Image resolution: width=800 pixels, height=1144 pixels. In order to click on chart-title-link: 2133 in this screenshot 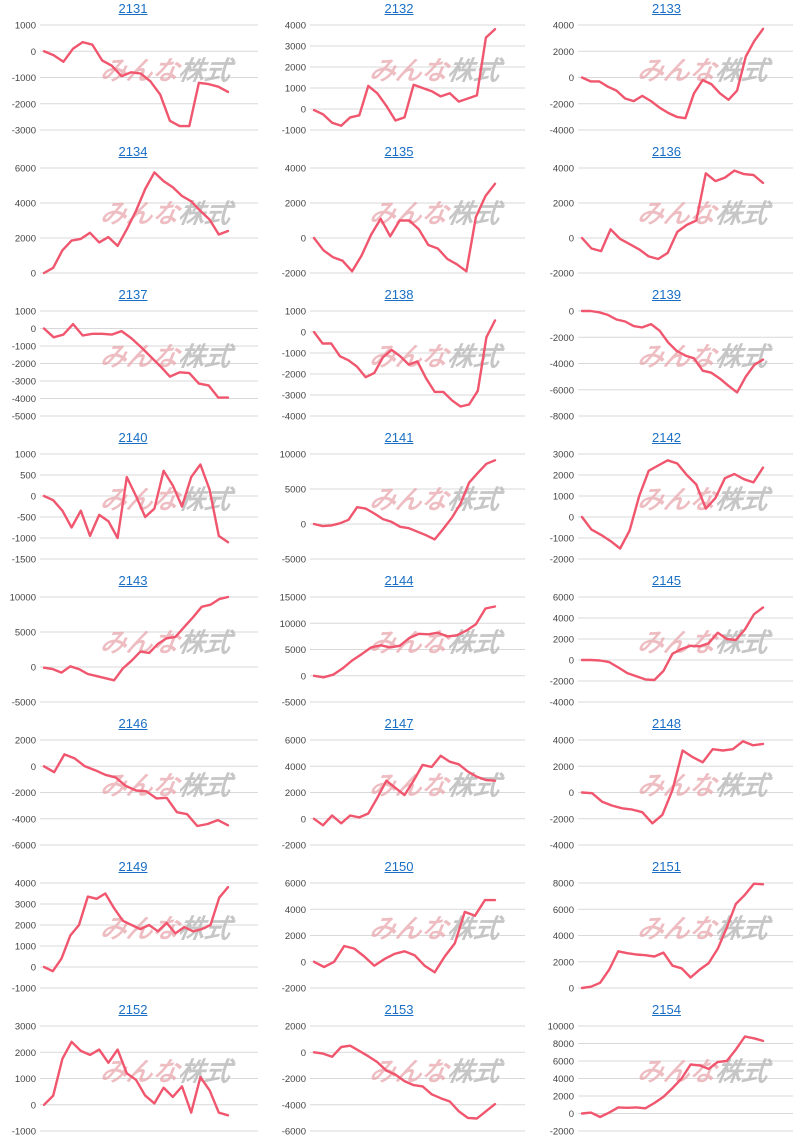, I will do `click(666, 8)`.